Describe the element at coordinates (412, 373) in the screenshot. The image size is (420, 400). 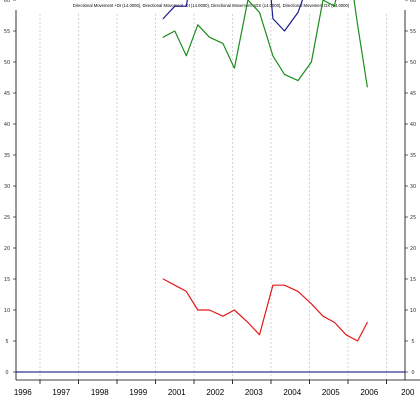
I see `y-tick-label-right: 0` at that location.